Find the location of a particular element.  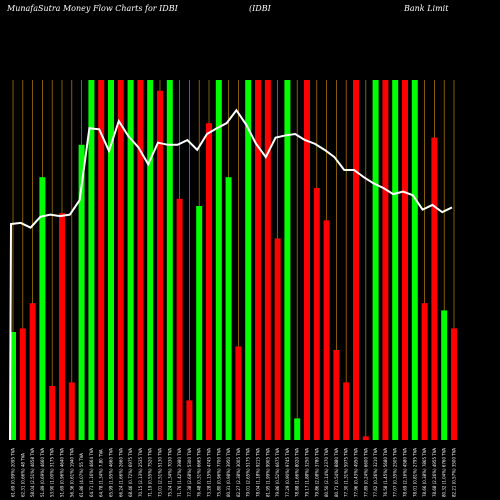

x-tick-label: 77.30 (1.31%) 5975 TVA is located at coordinates (346, 472).